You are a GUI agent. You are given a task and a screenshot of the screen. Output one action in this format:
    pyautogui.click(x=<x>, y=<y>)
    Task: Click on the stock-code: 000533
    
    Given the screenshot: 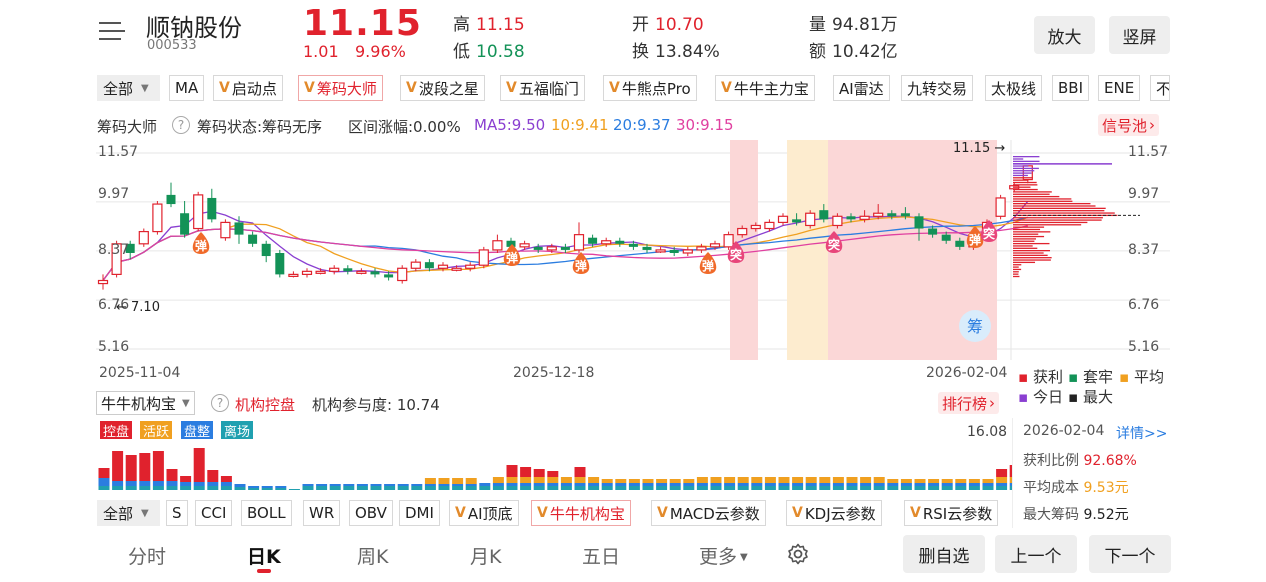 What is the action you would take?
    pyautogui.click(x=172, y=45)
    